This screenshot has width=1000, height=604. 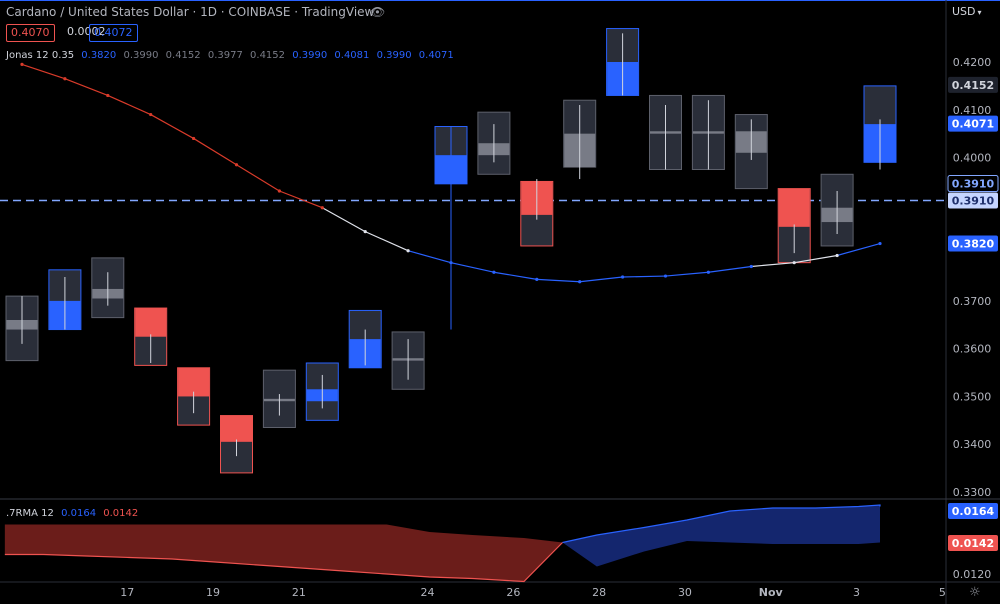 I want to click on badge-text: 0.3820, so click(x=973, y=244).